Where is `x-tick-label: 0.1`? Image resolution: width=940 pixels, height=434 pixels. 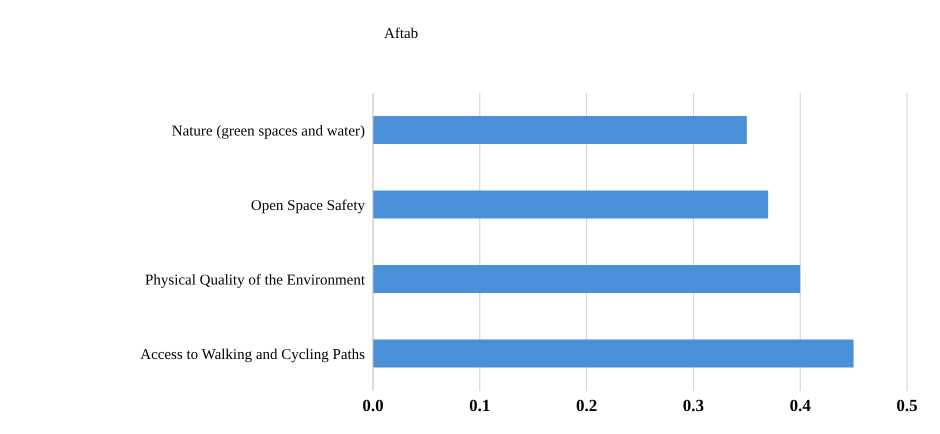
x-tick-label: 0.1 is located at coordinates (479, 406).